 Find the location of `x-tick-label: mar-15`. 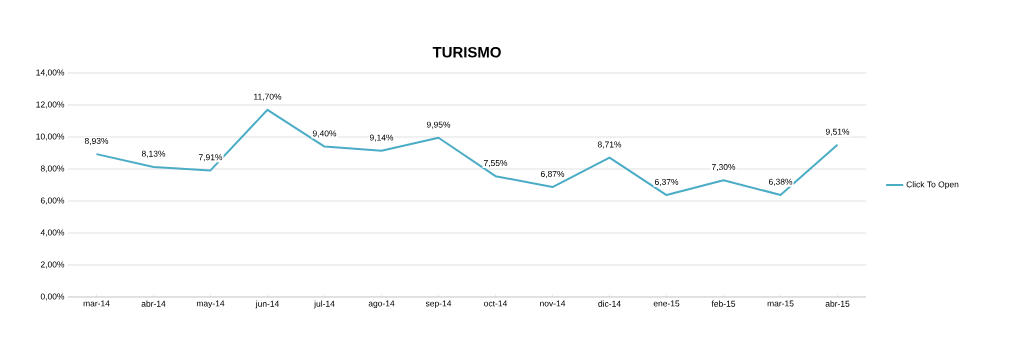

x-tick-label: mar-15 is located at coordinates (780, 303).